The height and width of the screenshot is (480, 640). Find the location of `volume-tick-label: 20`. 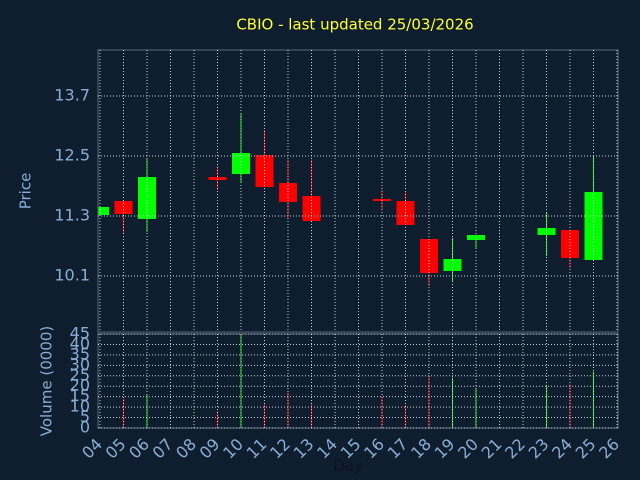

volume-tick-label: 20 is located at coordinates (80, 385).